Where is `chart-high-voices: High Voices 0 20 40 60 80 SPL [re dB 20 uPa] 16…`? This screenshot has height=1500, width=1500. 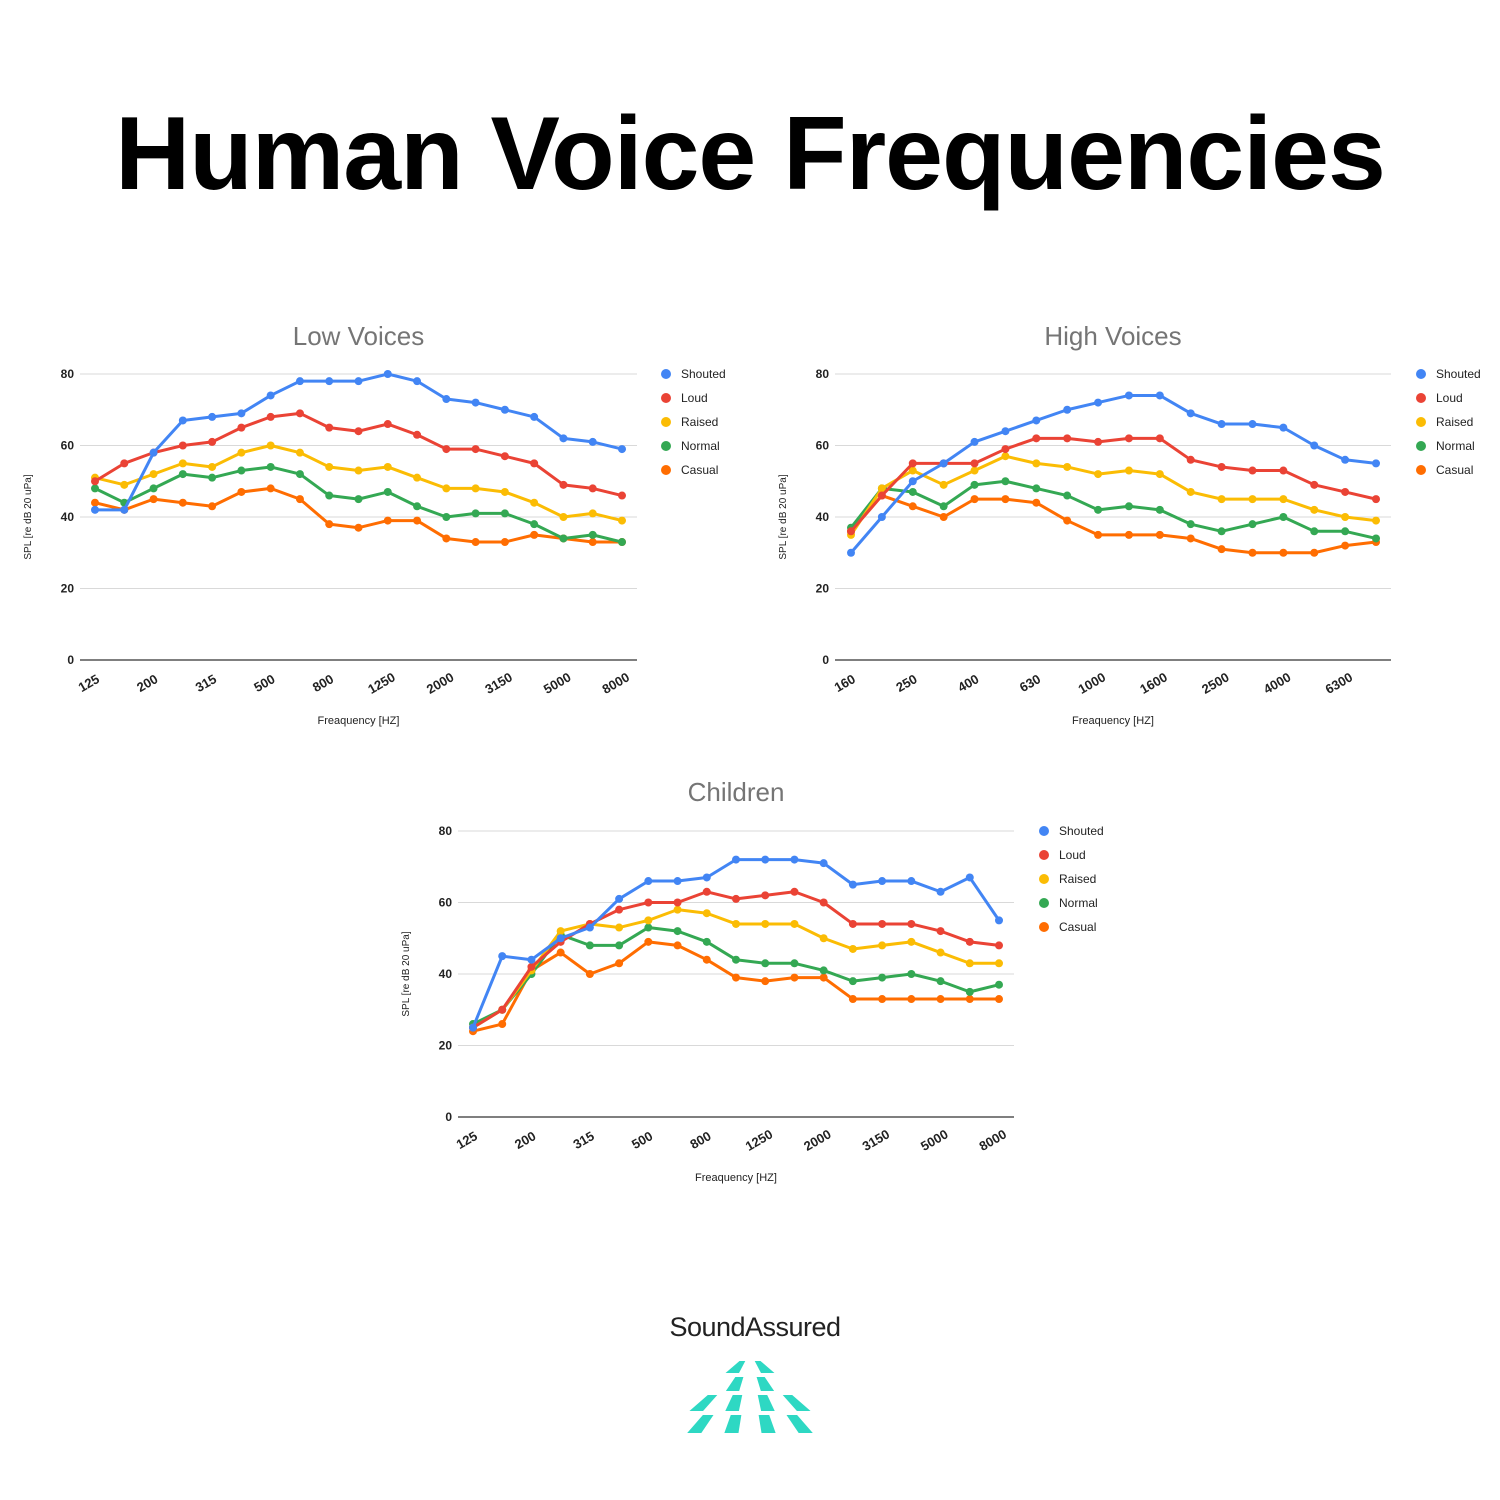
chart-high-voices: High Voices 0 20 40 60 80 SPL [re dB 20 uPa] 16… is located at coordinates (1129, 524).